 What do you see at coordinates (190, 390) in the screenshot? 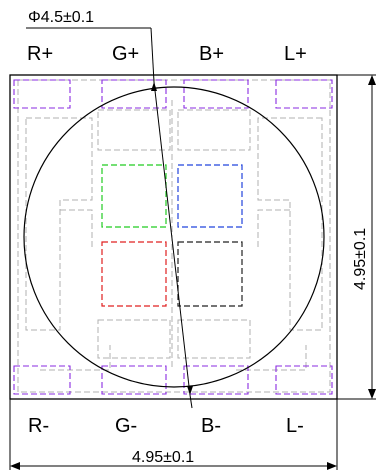
I see `diameter-arrow-bottom` at bounding box center [190, 390].